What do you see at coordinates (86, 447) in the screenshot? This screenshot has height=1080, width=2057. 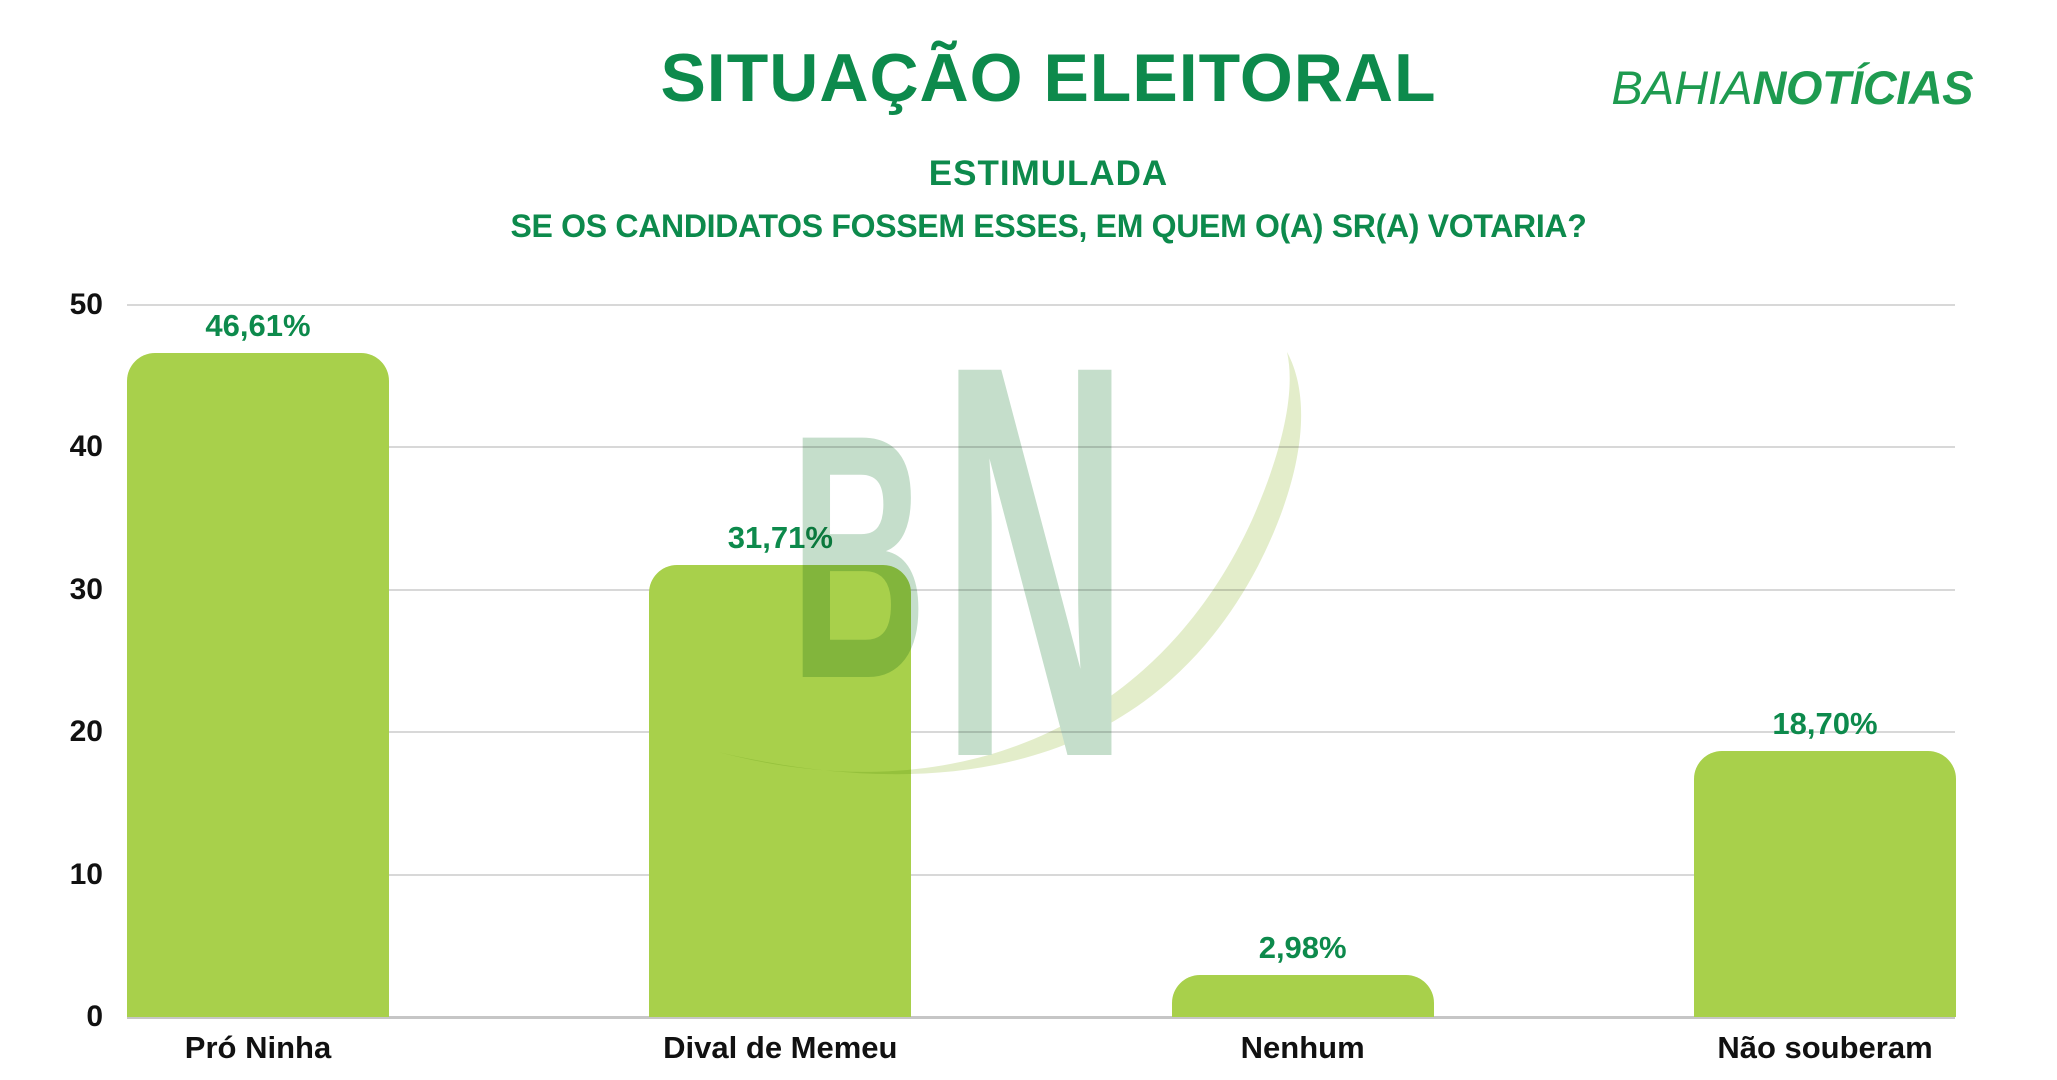 I see `y-axis-tick-label: 40` at bounding box center [86, 447].